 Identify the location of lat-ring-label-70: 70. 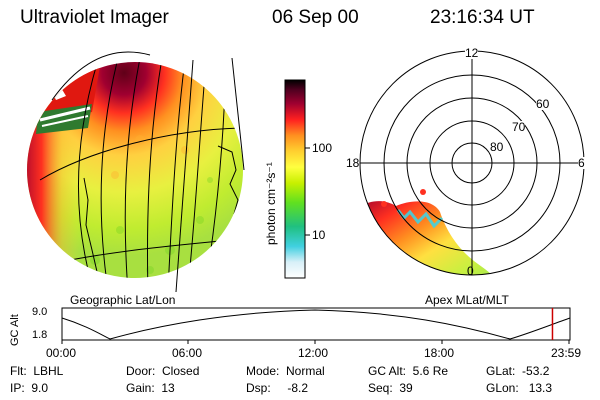
(519, 127).